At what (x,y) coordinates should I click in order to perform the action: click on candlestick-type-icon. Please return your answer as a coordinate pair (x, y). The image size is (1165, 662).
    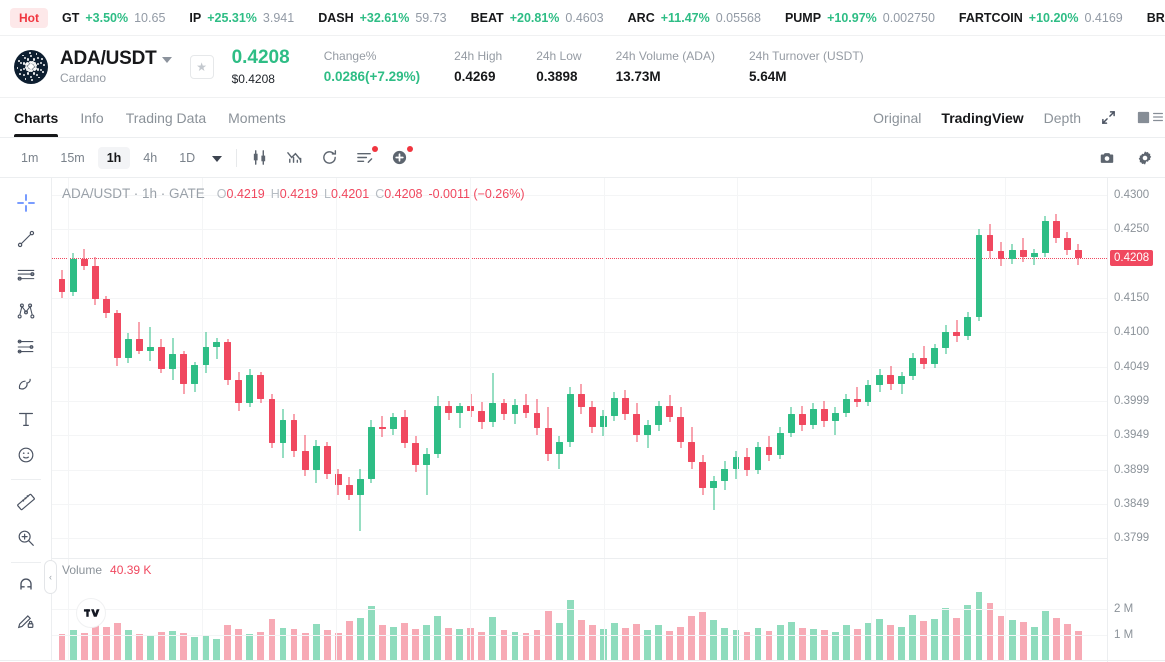
    Looking at the image, I should click on (259, 157).